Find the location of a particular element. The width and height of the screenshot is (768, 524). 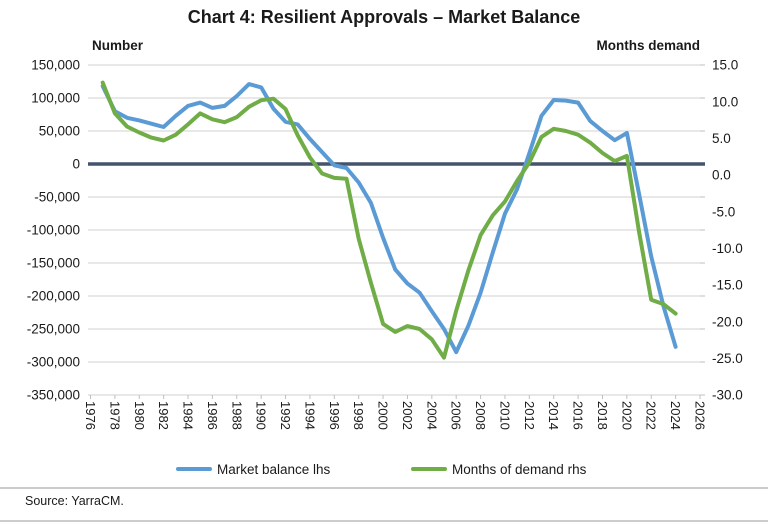

left-axis-tick-label: -300,000 is located at coordinates (53, 362).